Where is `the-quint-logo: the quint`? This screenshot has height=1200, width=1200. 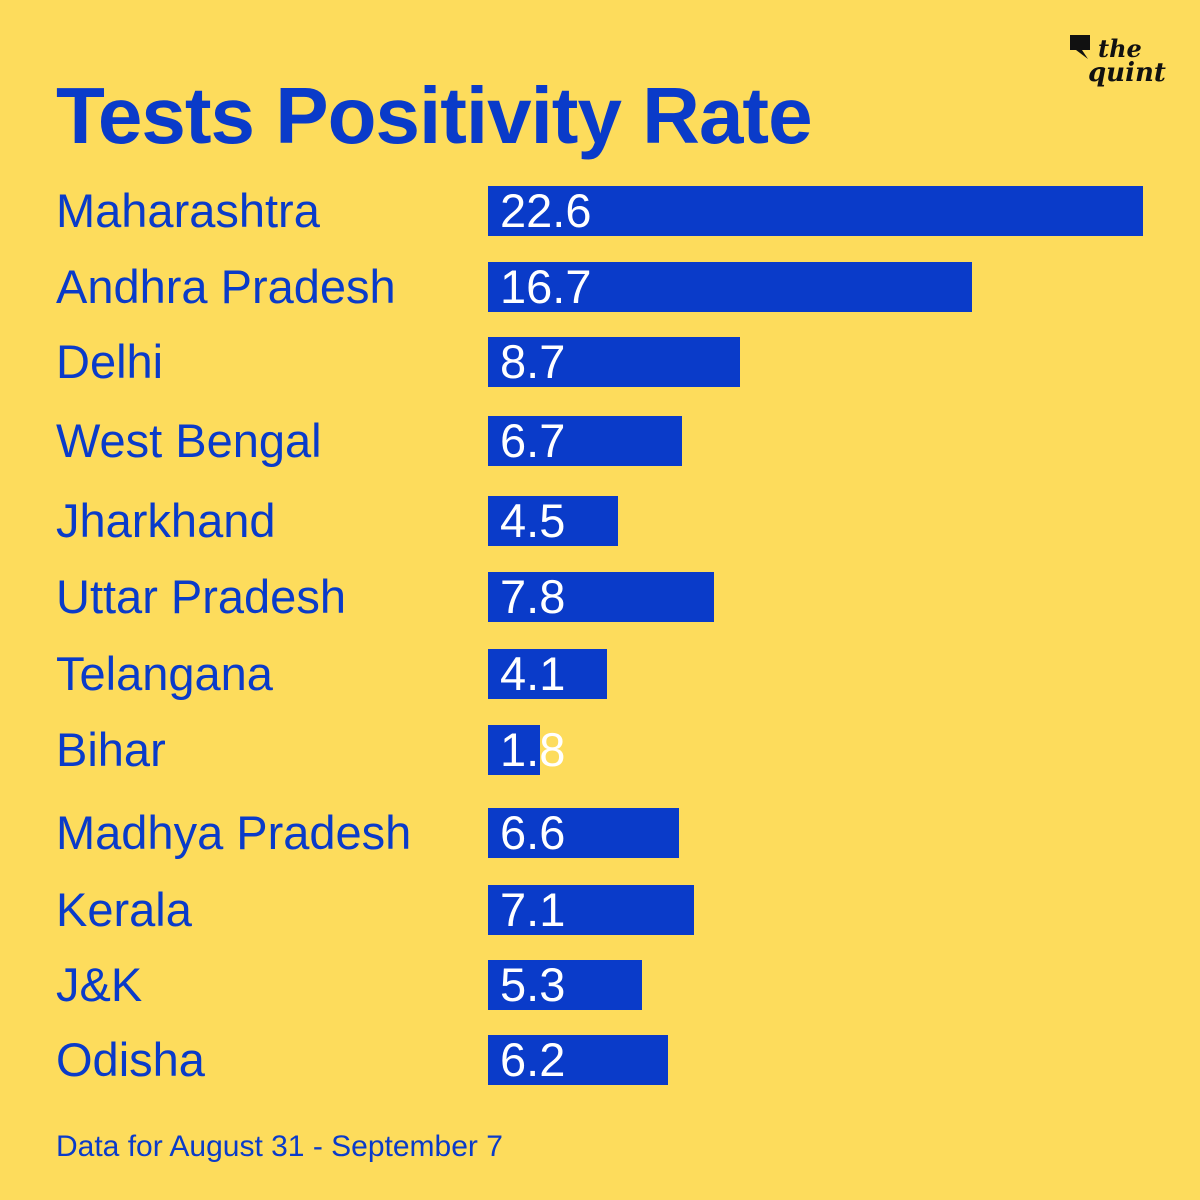
the-quint-logo: the quint is located at coordinates (1121, 62).